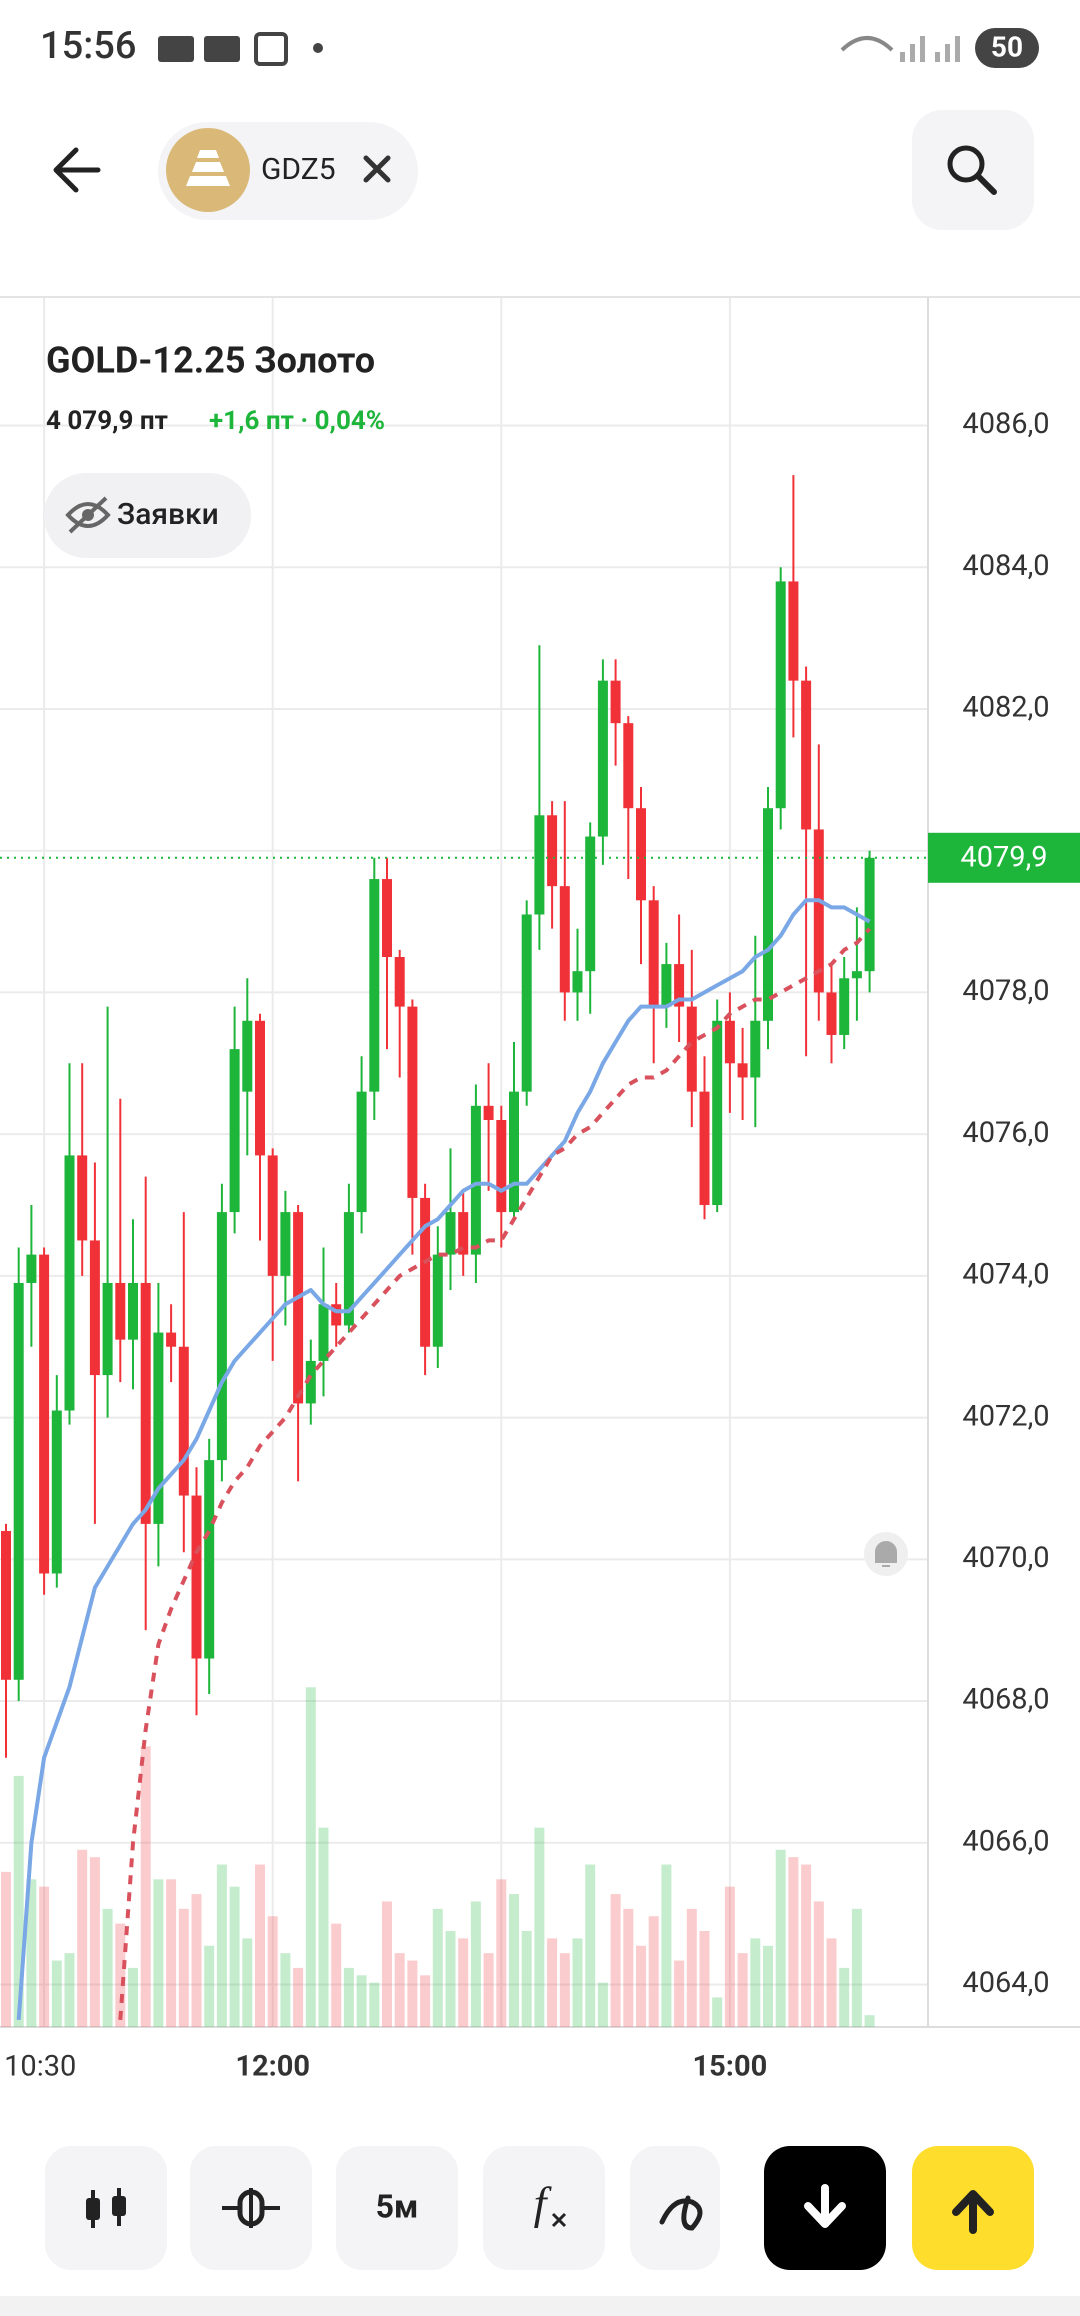  I want to click on y-tick-label: 4064,0, so click(1005, 1983).